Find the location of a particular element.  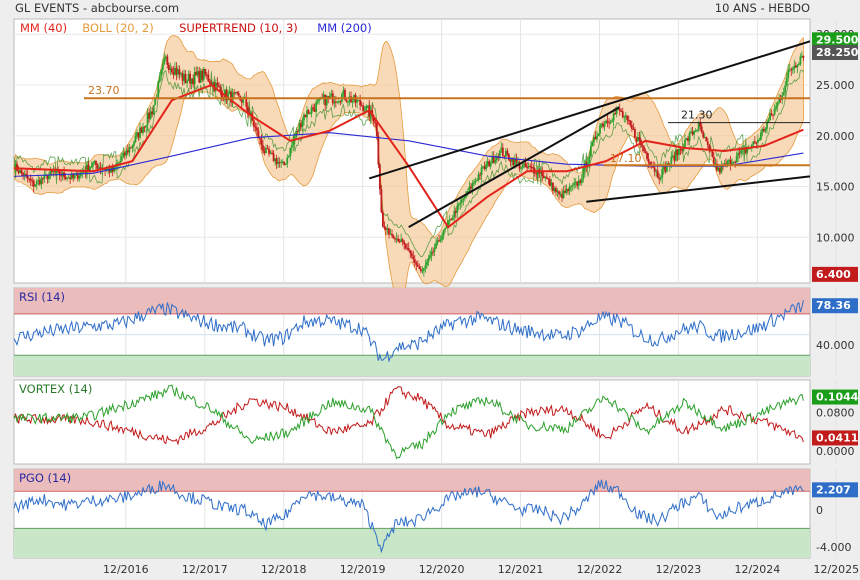

vortex-minus-line is located at coordinates (408, 416).